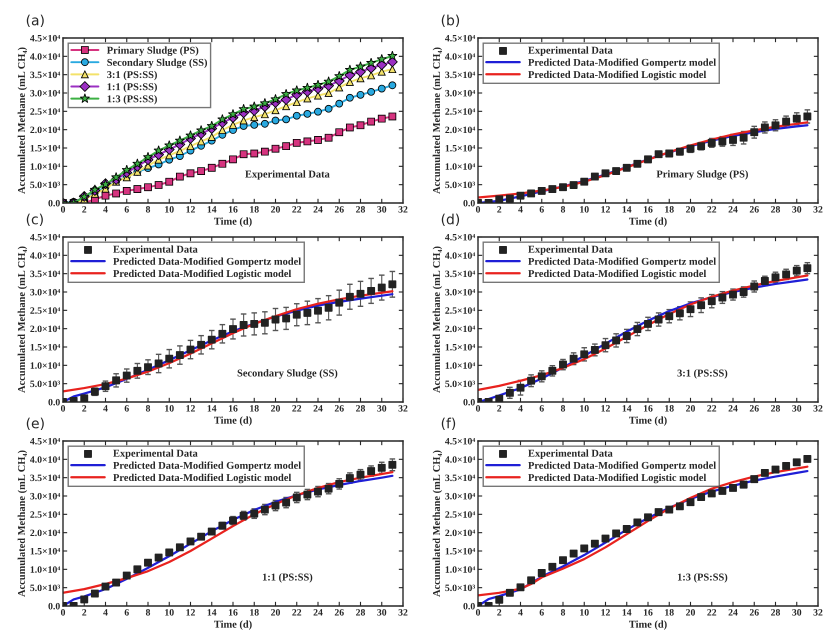 This screenshot has height=639, width=829. Describe the element at coordinates (461, 148) in the screenshot. I see `y-tick-label: 1.5×10⁴` at that location.